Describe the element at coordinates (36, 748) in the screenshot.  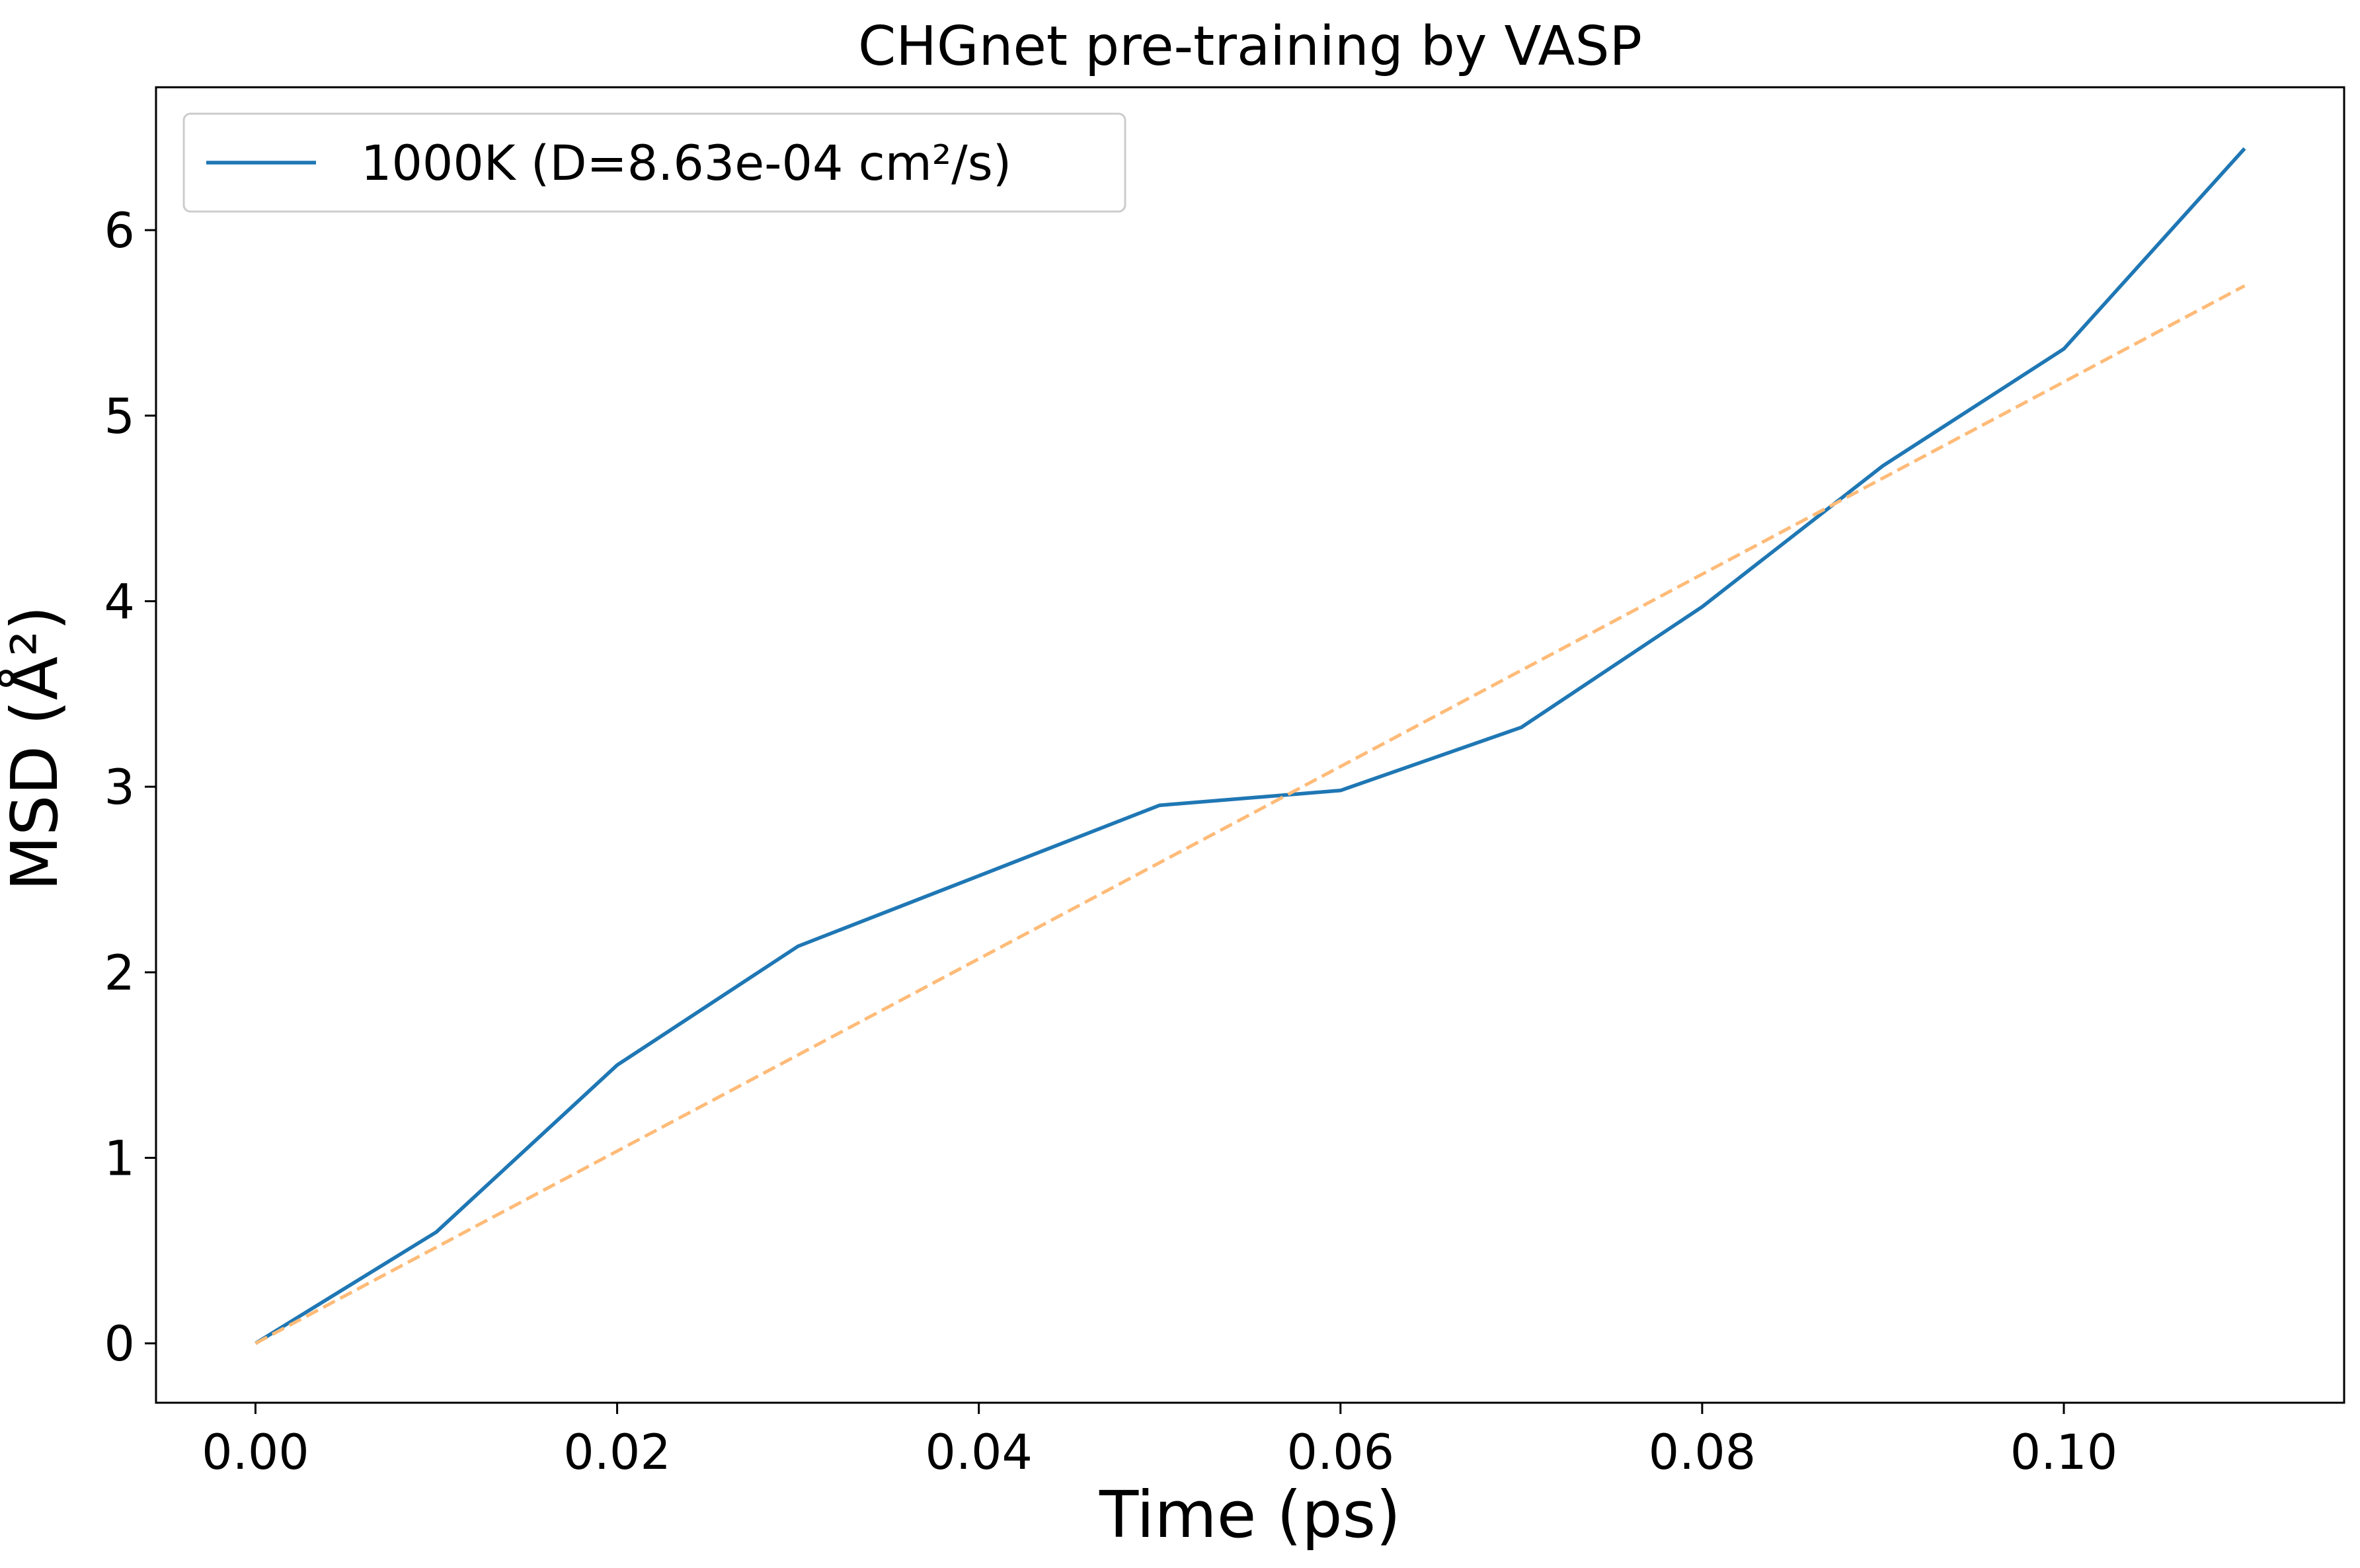
I see `y-axis-label: MSD (Å²)` at that location.